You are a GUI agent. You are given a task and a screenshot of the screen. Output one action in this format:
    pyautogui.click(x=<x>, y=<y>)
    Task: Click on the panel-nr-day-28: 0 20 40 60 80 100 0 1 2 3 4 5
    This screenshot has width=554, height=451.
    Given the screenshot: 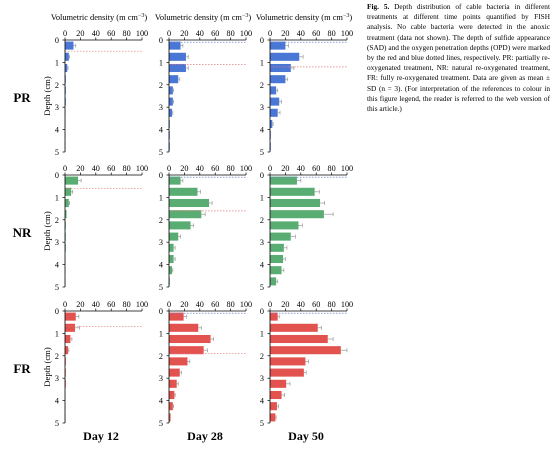 What is the action you would take?
    pyautogui.click(x=205, y=228)
    